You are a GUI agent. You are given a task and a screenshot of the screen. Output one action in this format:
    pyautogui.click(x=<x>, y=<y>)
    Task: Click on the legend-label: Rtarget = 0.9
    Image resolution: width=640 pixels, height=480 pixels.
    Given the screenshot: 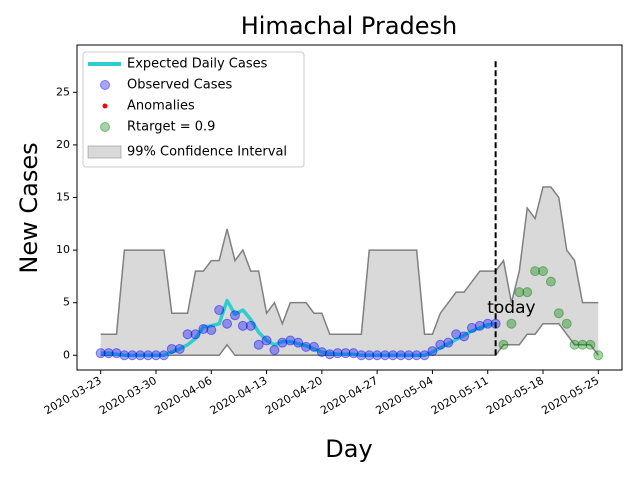 What is the action you would take?
    pyautogui.click(x=171, y=127)
    